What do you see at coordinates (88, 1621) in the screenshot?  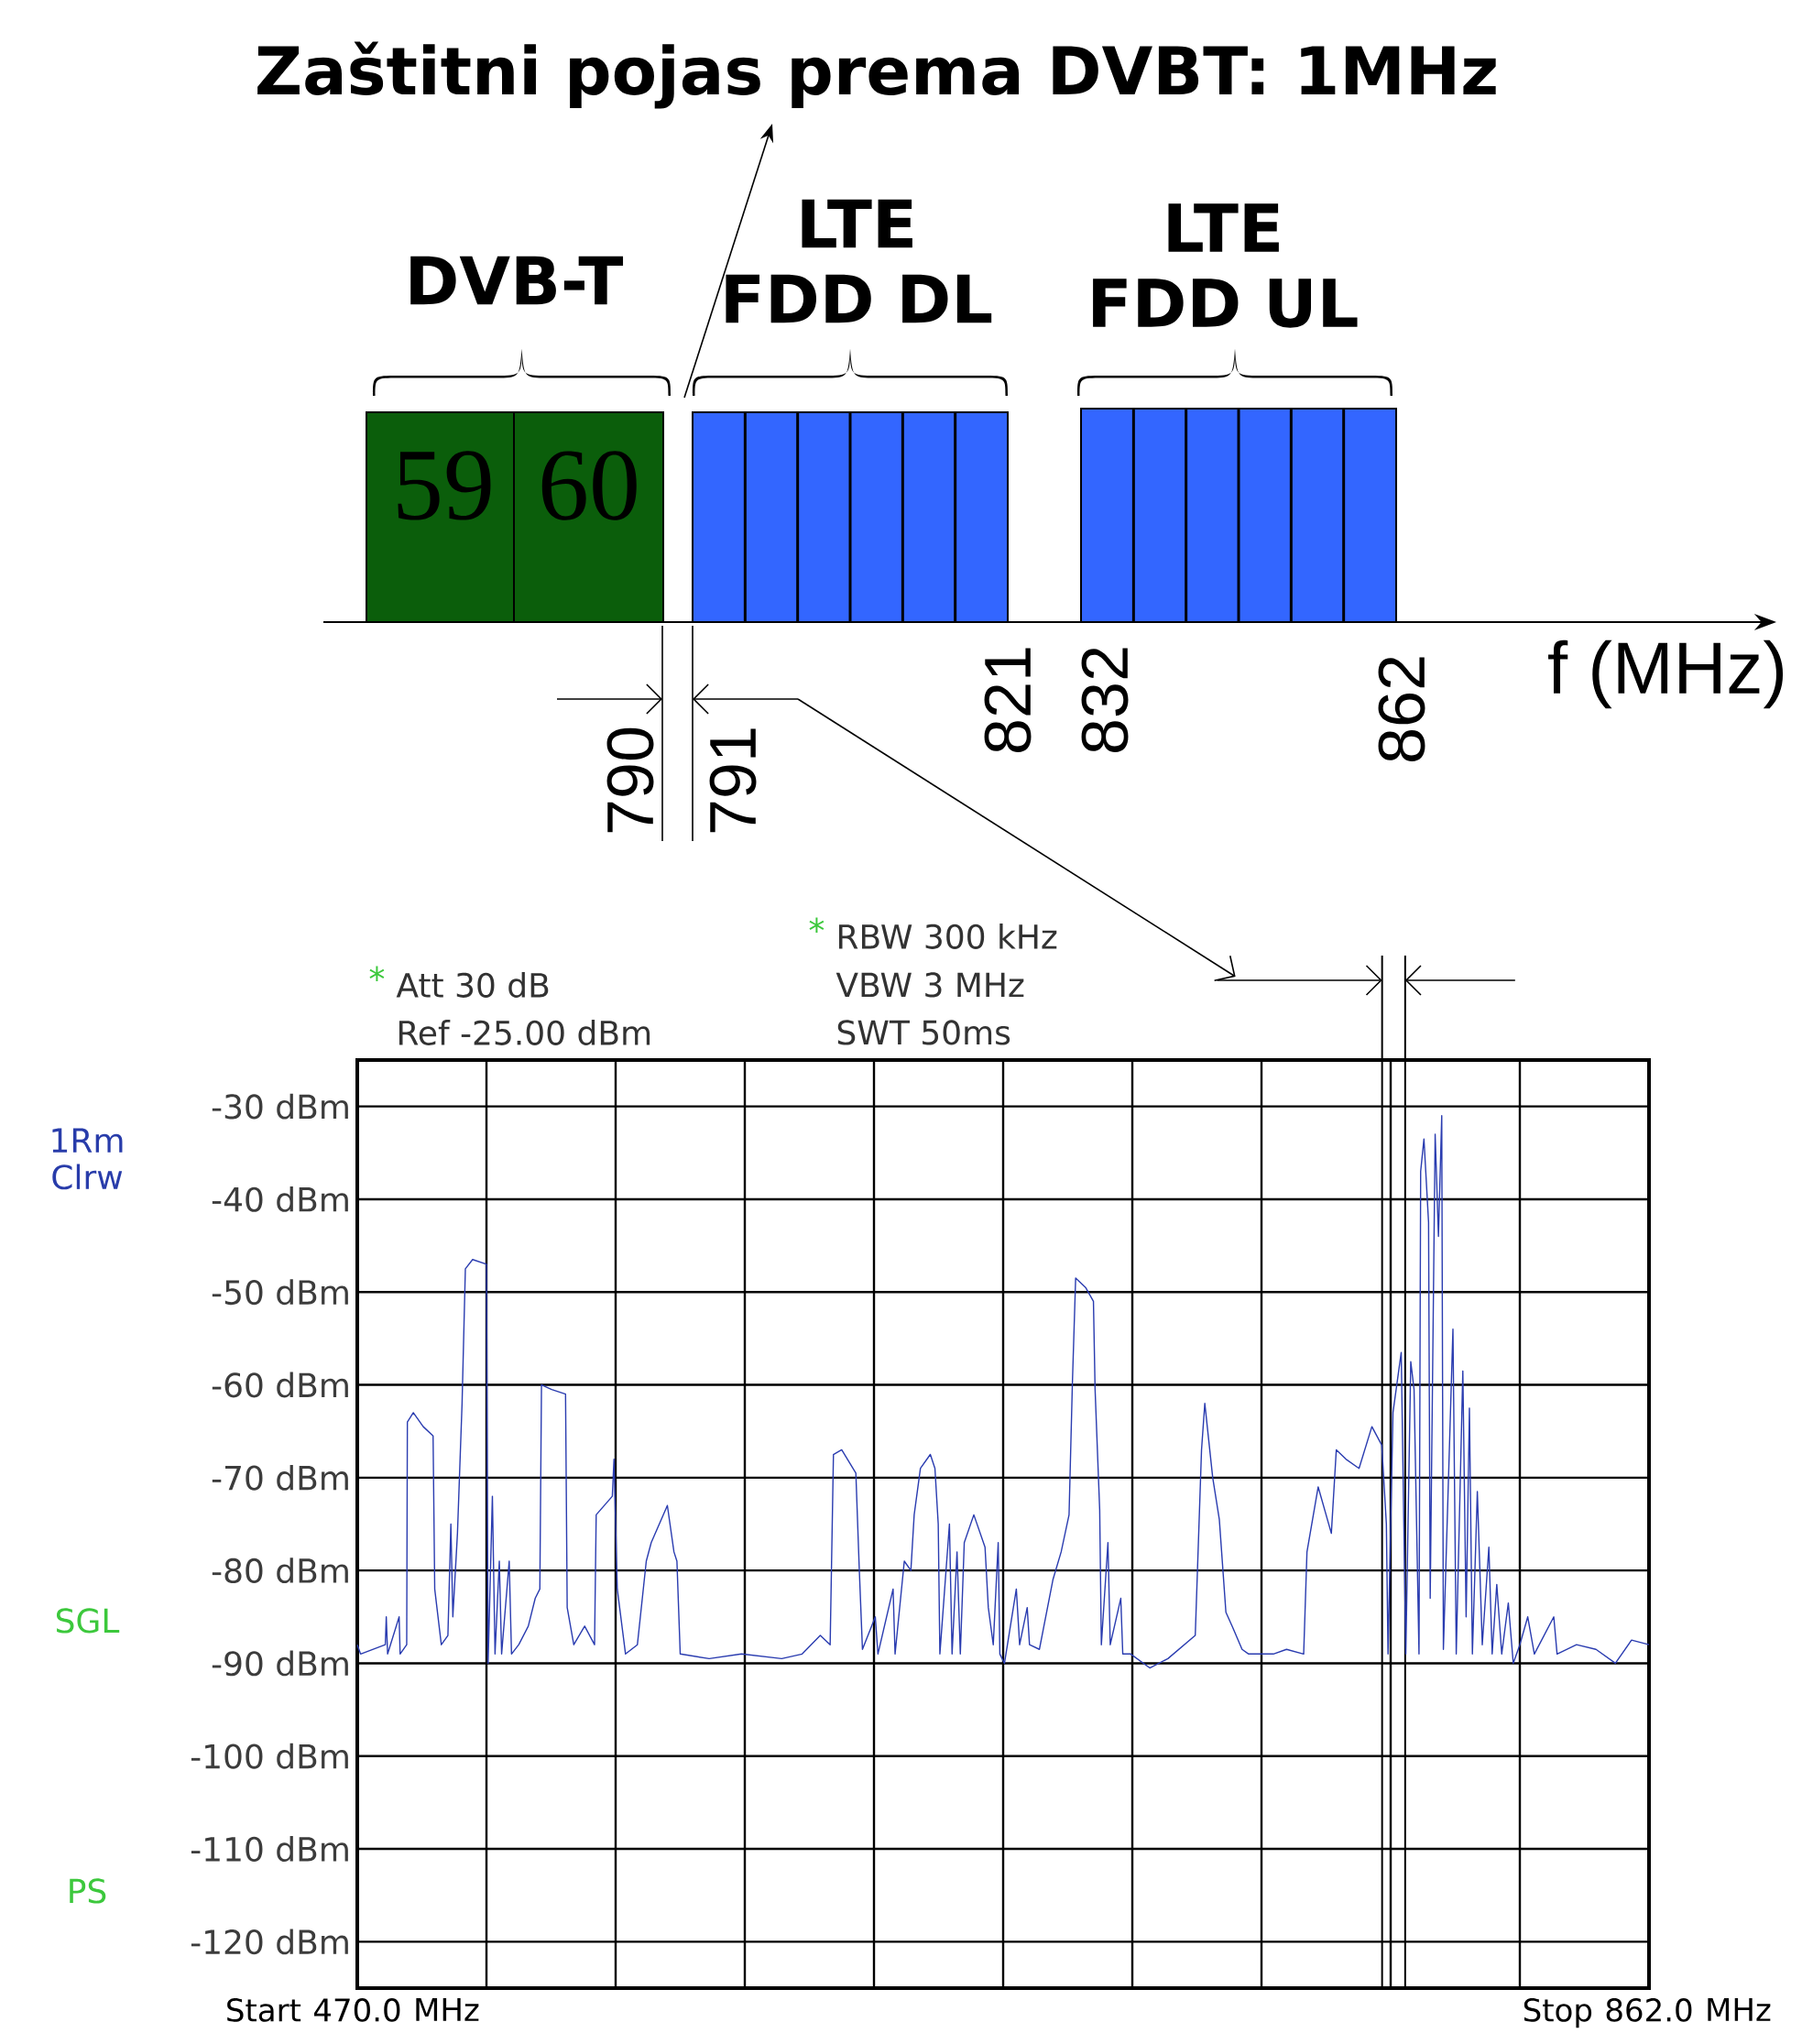 I see `text: SGL` at bounding box center [88, 1621].